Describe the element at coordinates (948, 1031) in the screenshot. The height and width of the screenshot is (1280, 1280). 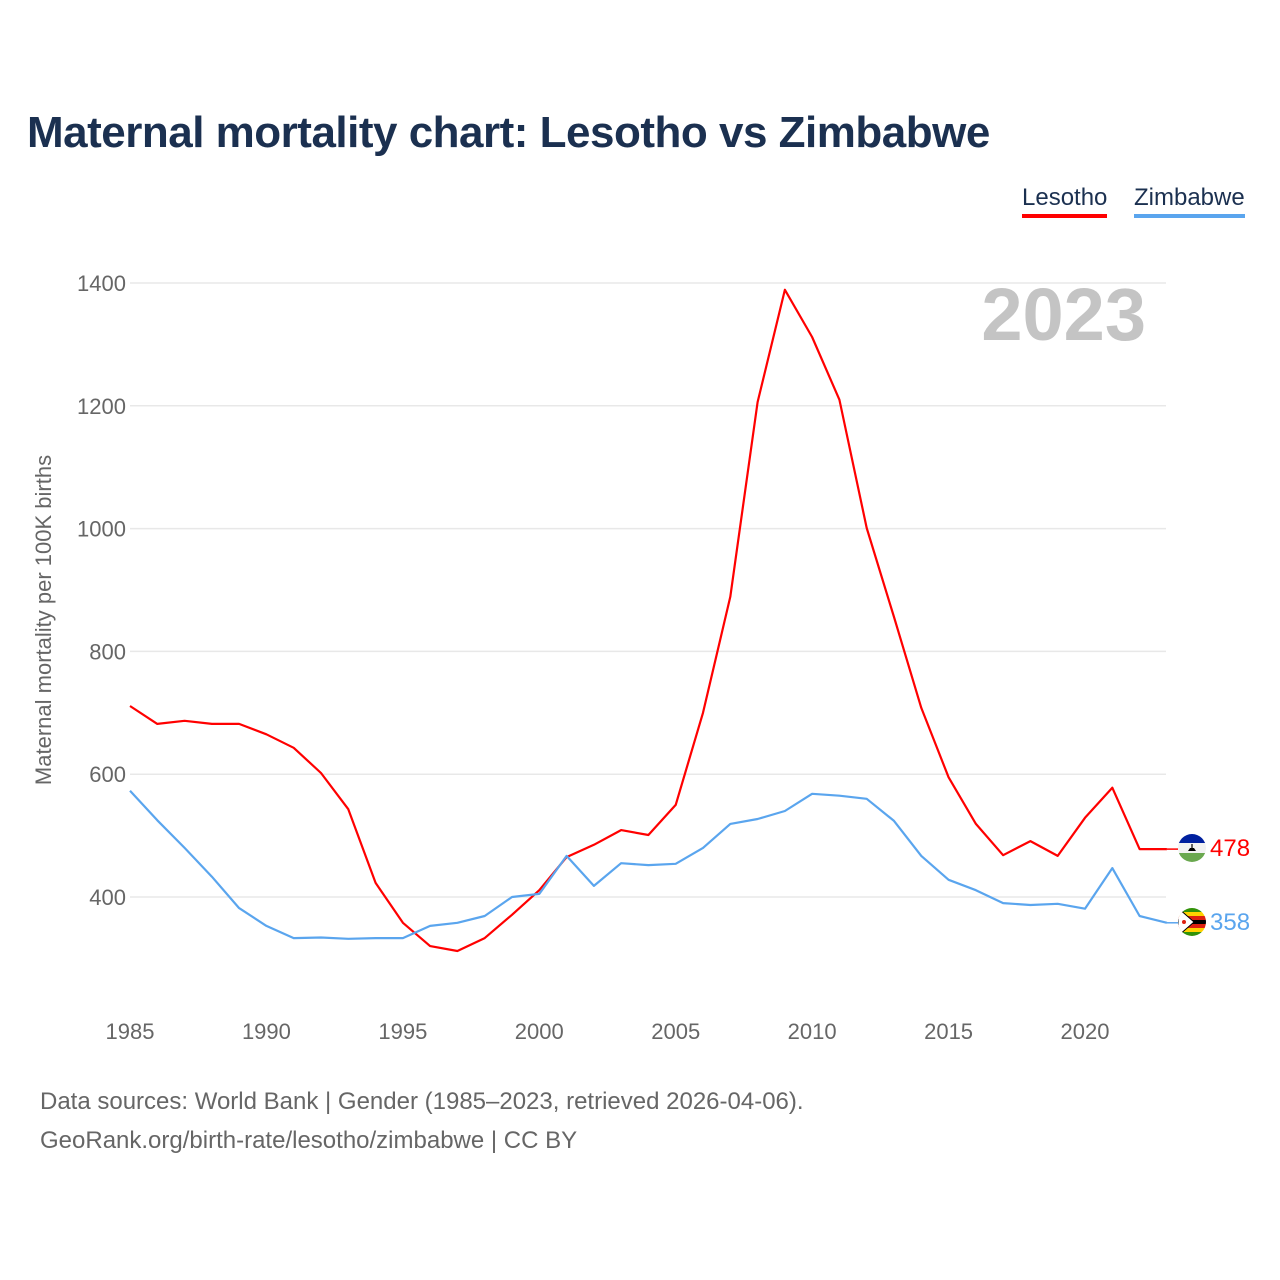
I see `x-tick-label: 2015` at that location.